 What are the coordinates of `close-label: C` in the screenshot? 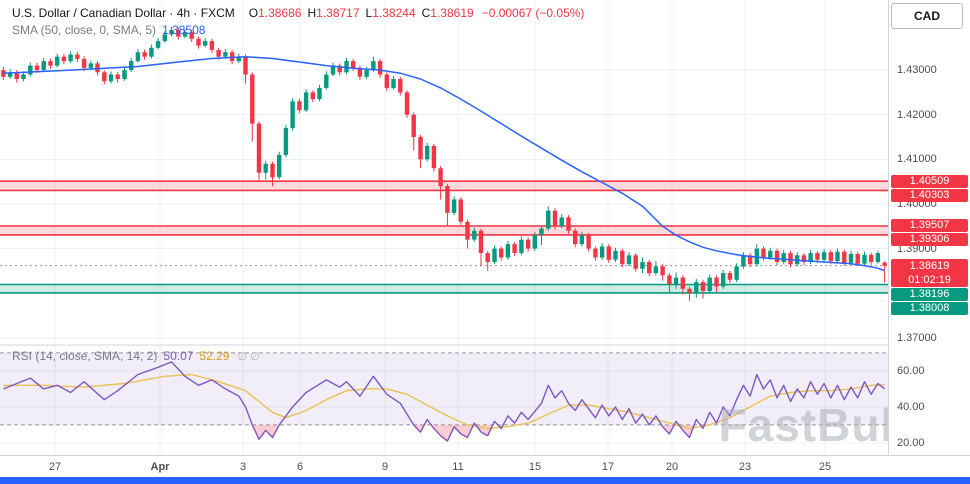 It's located at (426, 13).